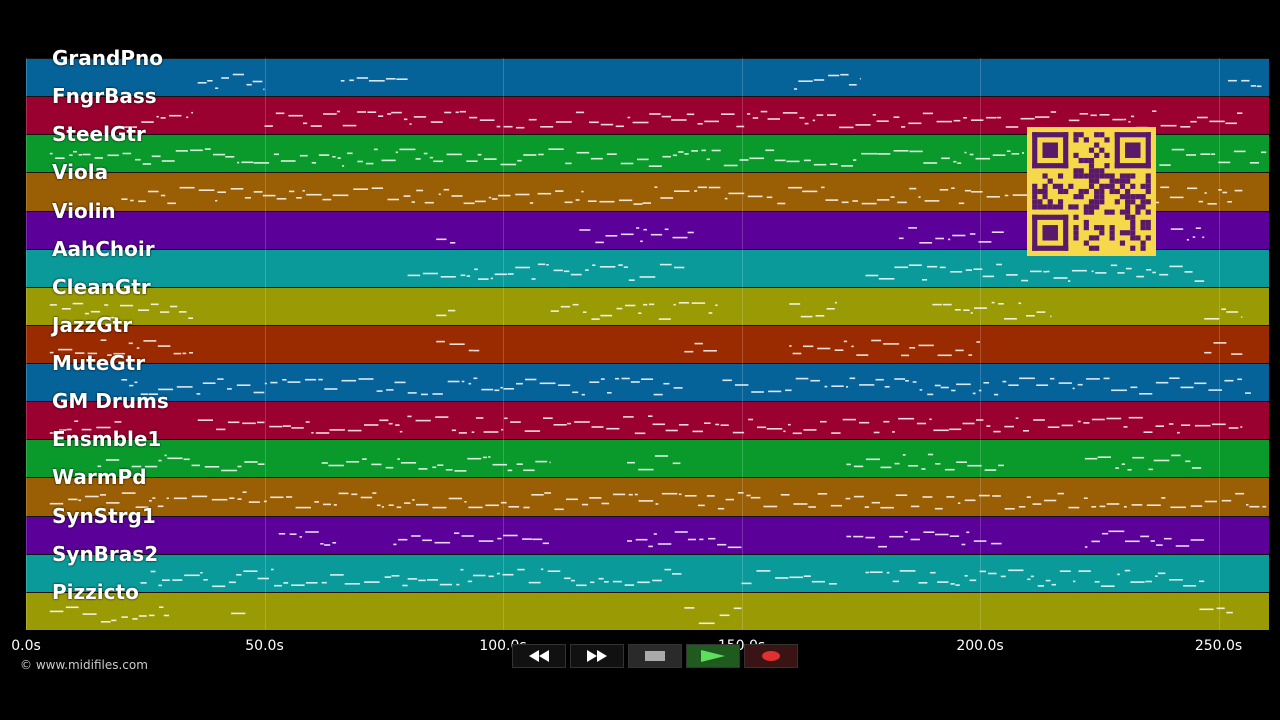 The image size is (1280, 720). What do you see at coordinates (980, 646) in the screenshot?
I see `time-tick-label: 200.0s` at bounding box center [980, 646].